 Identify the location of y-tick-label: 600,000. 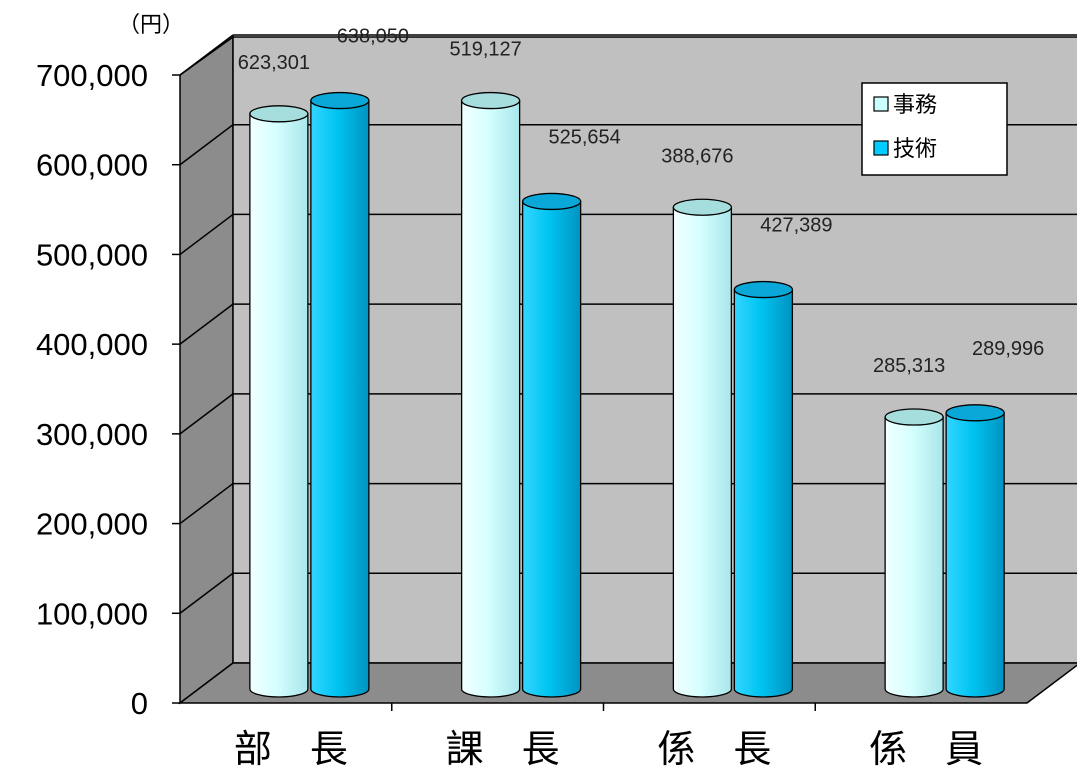
(92, 165).